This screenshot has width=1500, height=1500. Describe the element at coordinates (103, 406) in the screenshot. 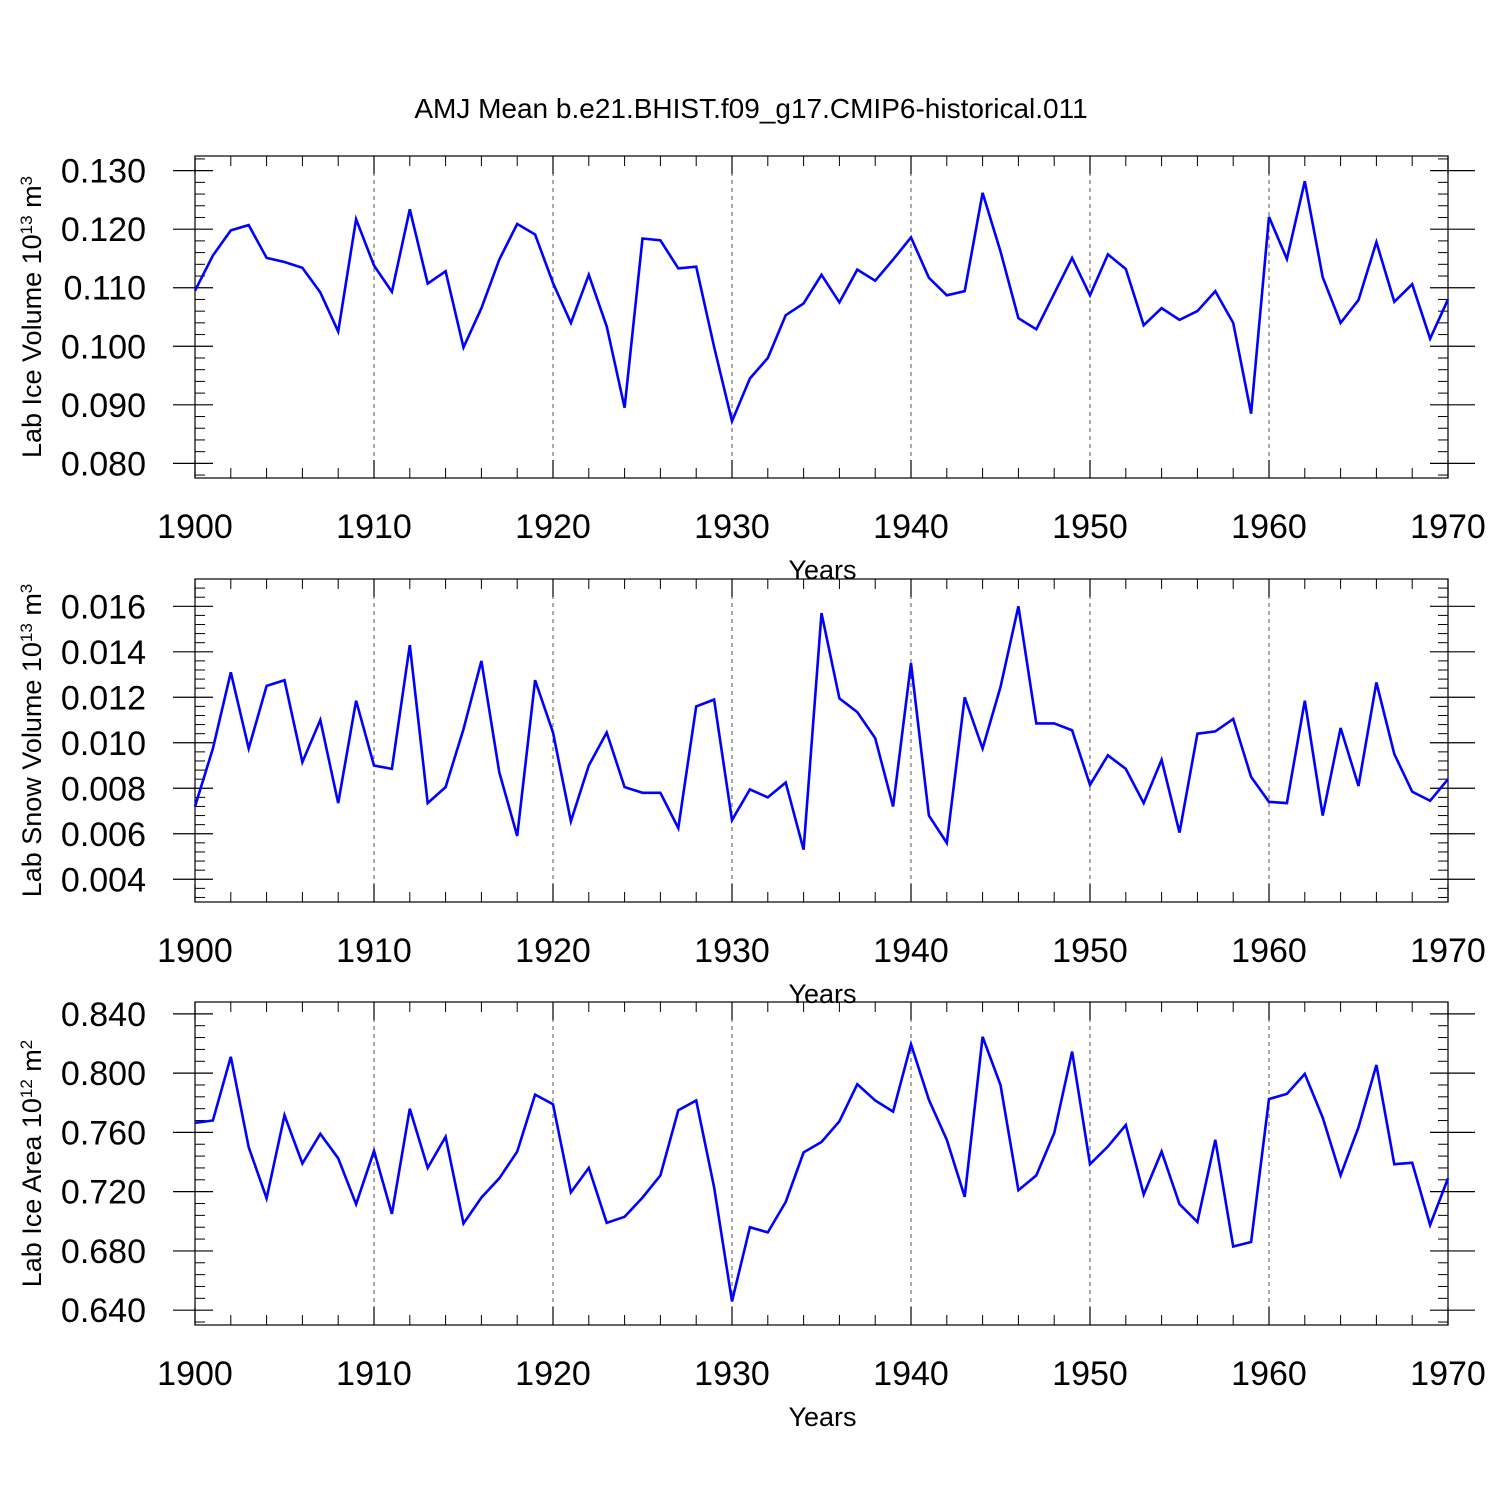

I see `y-tick-label: 0.090` at that location.